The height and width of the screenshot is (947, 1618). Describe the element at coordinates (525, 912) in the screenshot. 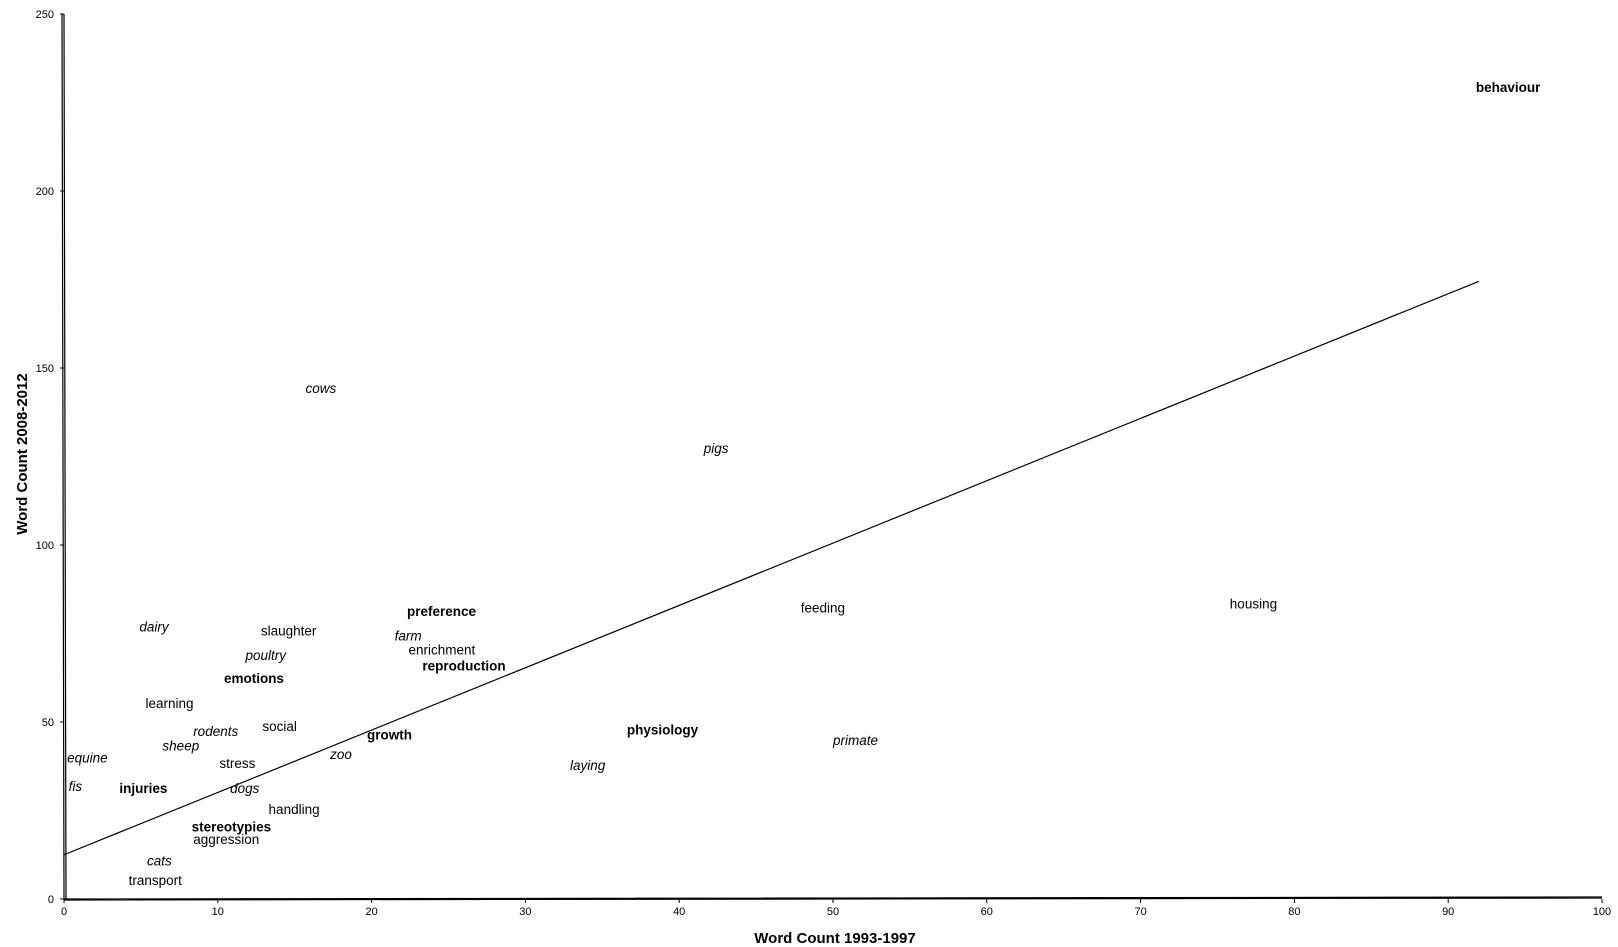

I see `x-tick-label: 30` at that location.